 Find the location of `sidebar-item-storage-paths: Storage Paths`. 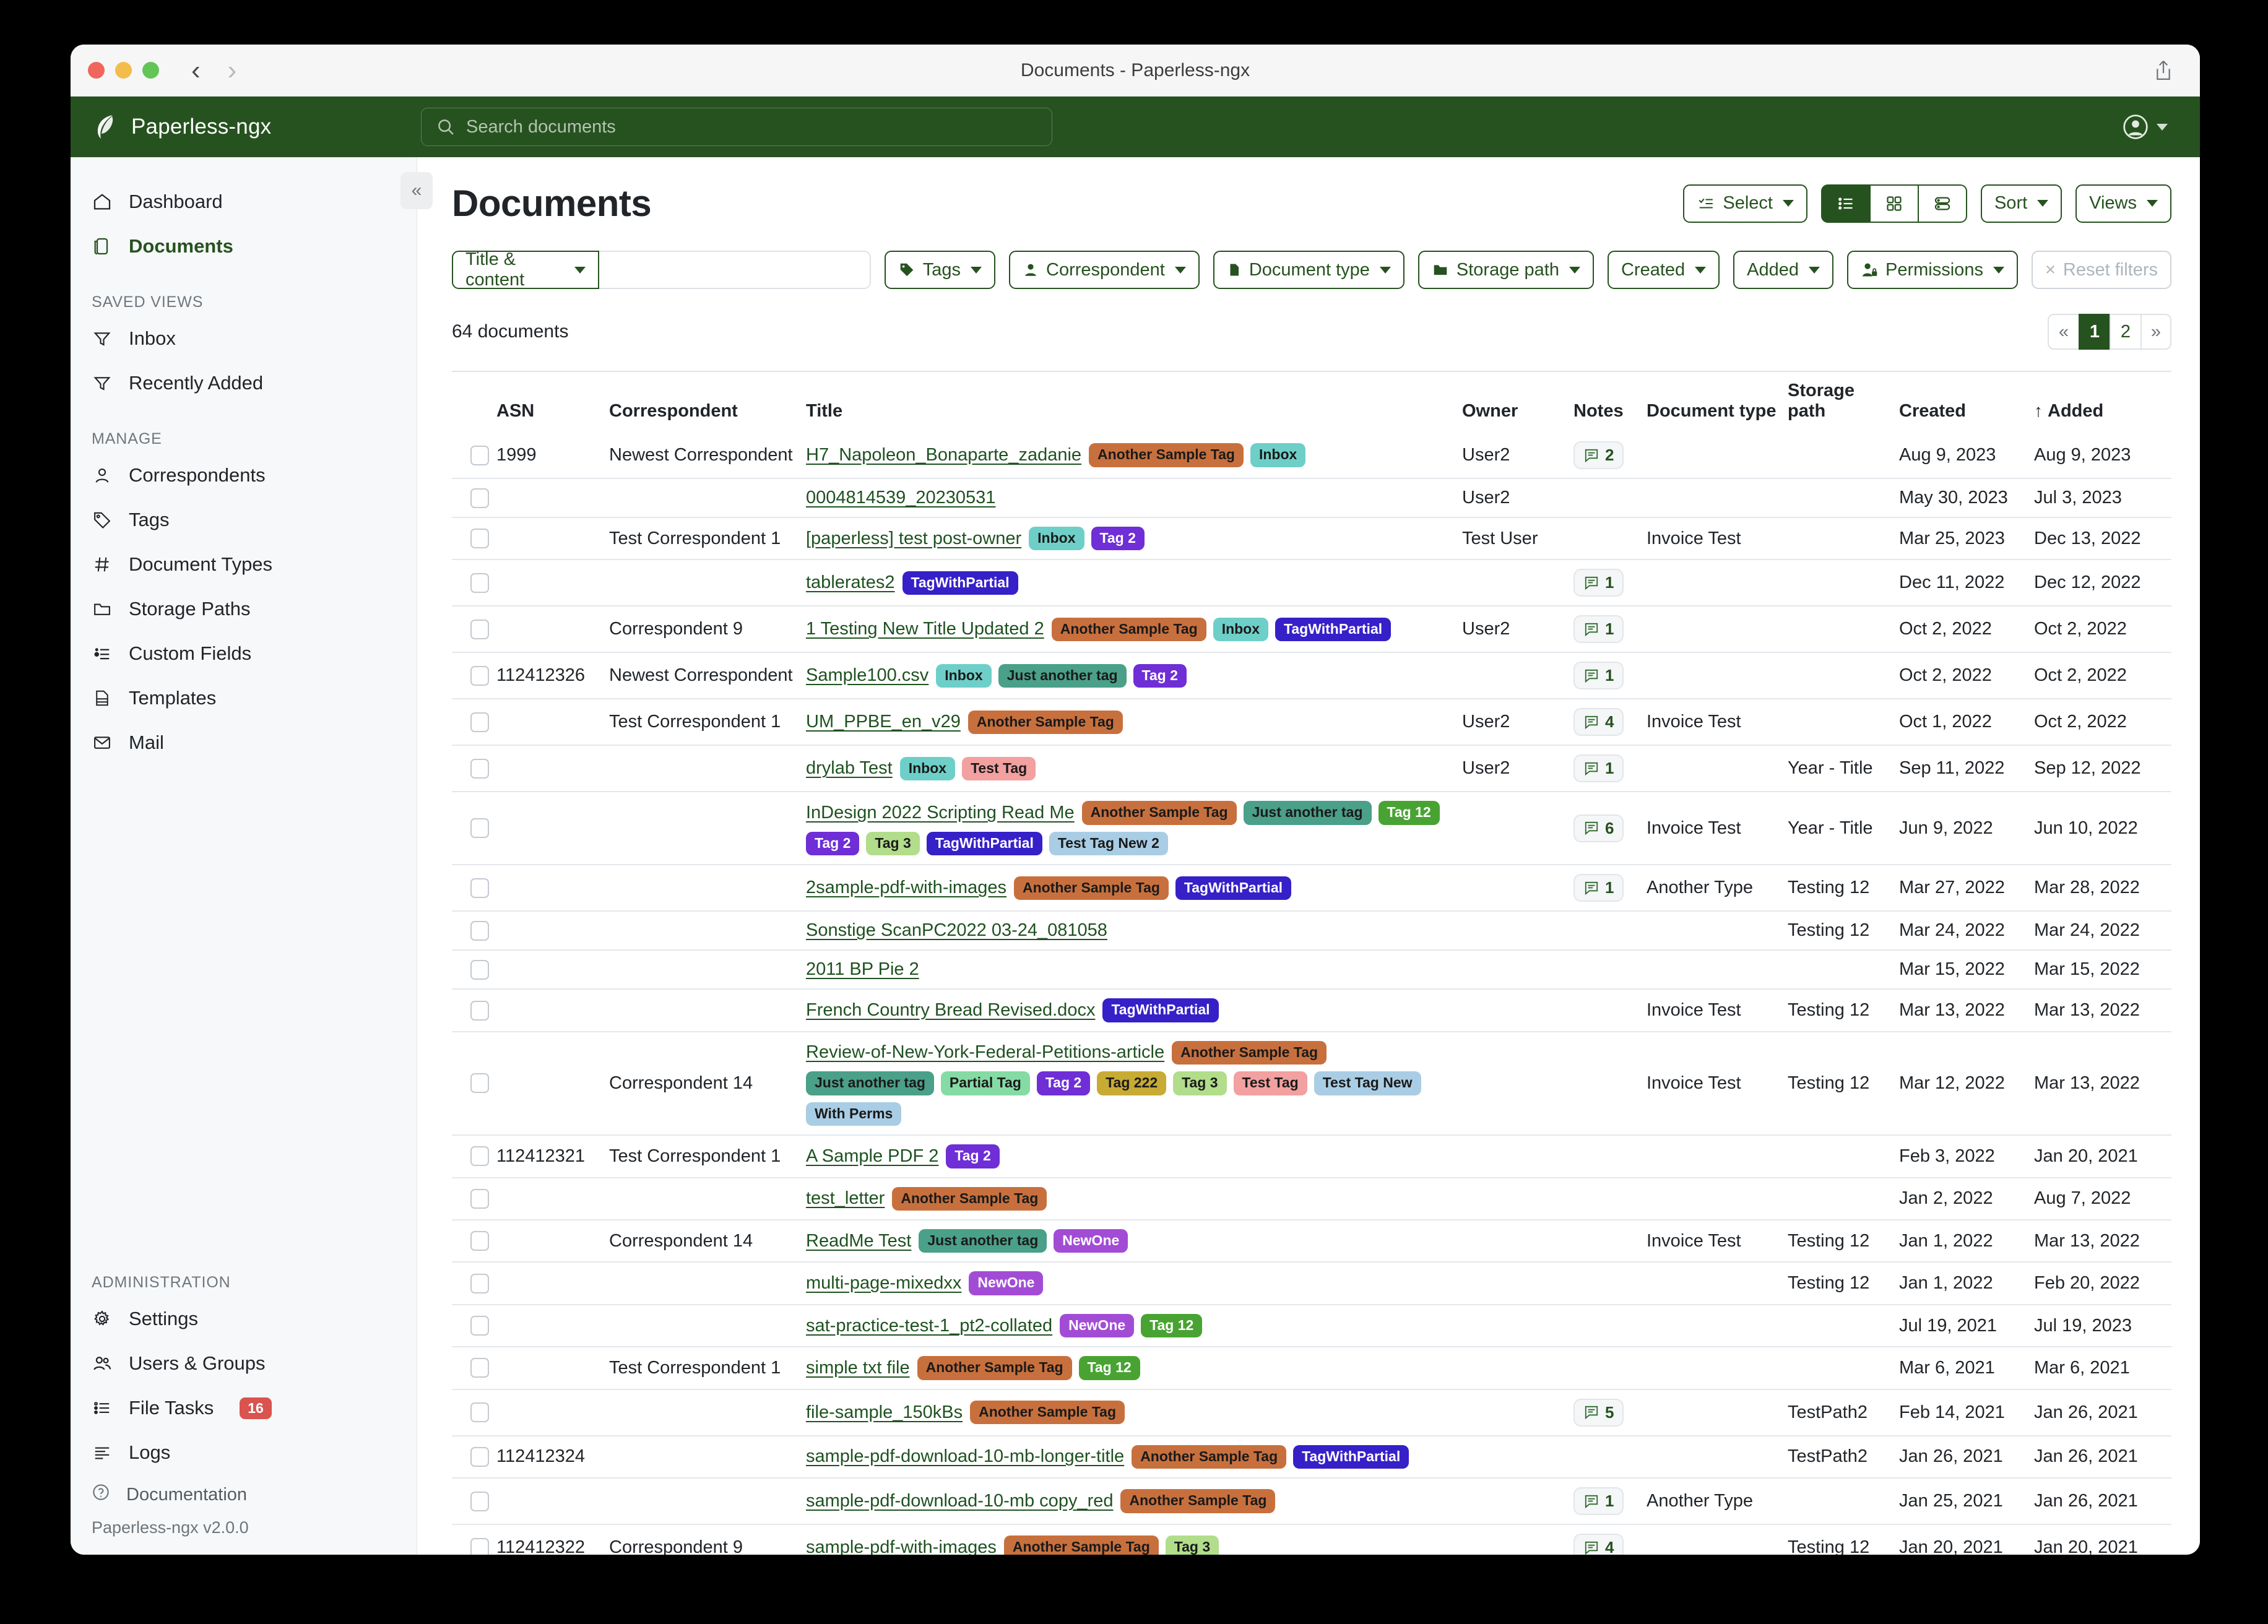

sidebar-item-storage-paths: Storage Paths is located at coordinates (244, 609).